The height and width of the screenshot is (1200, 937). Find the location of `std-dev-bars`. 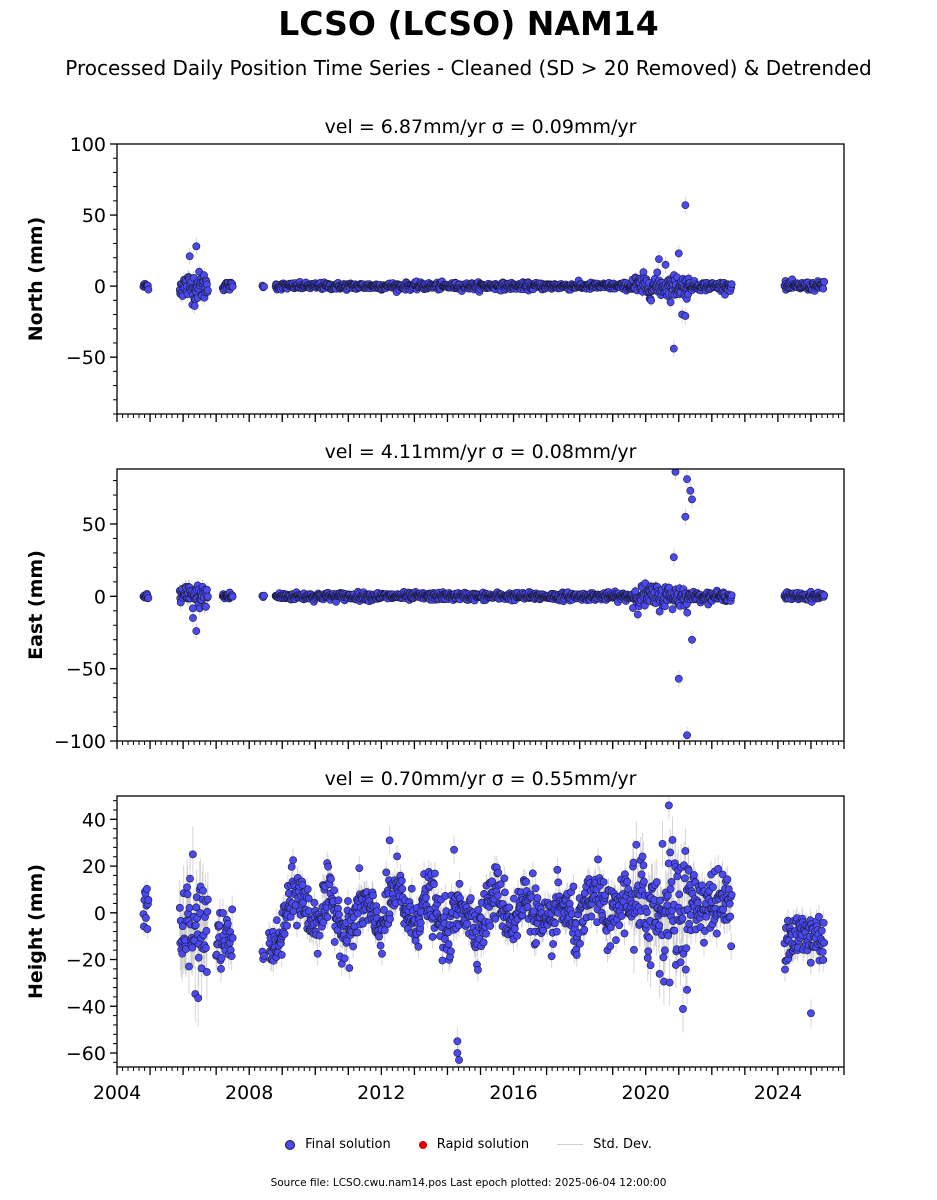

std-dev-bars is located at coordinates (483, 277).